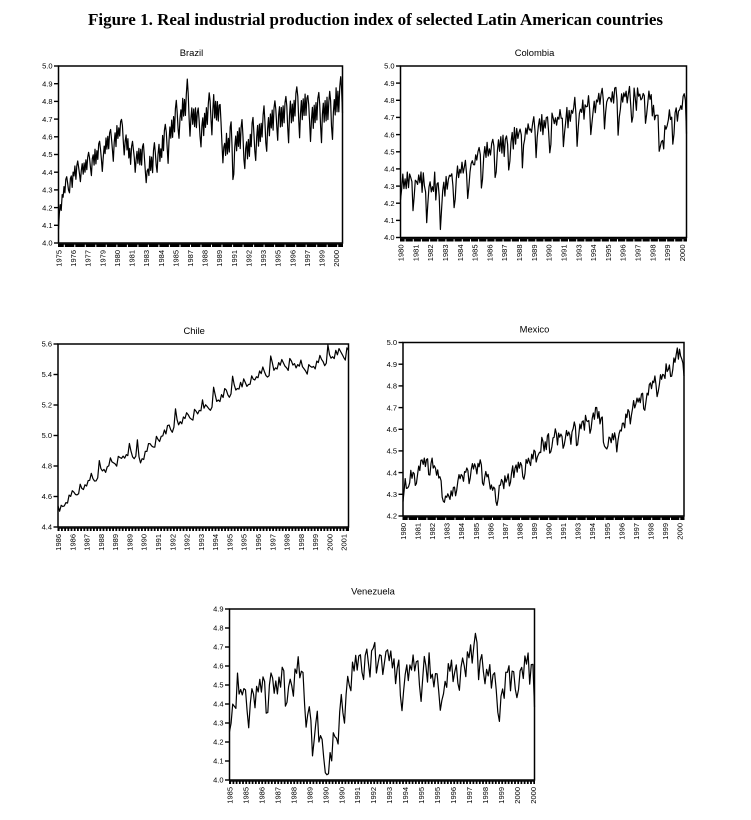 The image size is (751, 820). I want to click on svg-text: 1976, so click(73, 258).